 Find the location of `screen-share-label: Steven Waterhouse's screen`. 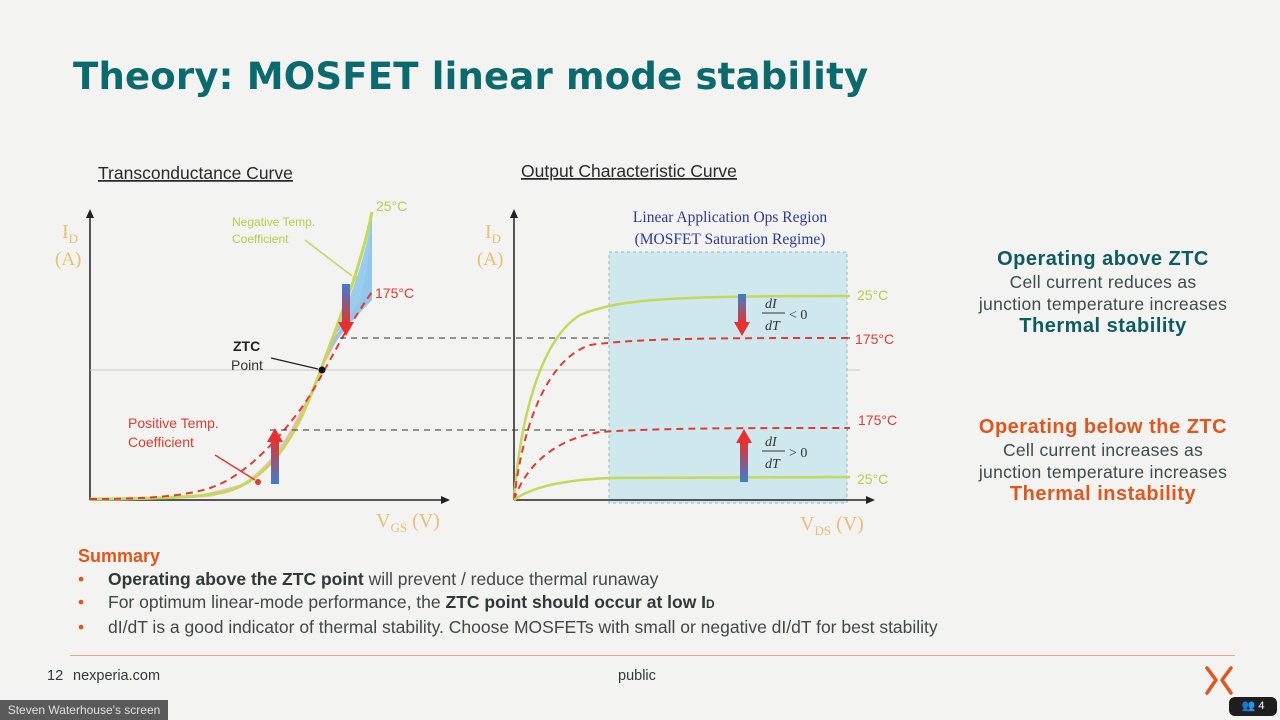

screen-share-label: Steven Waterhouse's screen is located at coordinates (84, 710).